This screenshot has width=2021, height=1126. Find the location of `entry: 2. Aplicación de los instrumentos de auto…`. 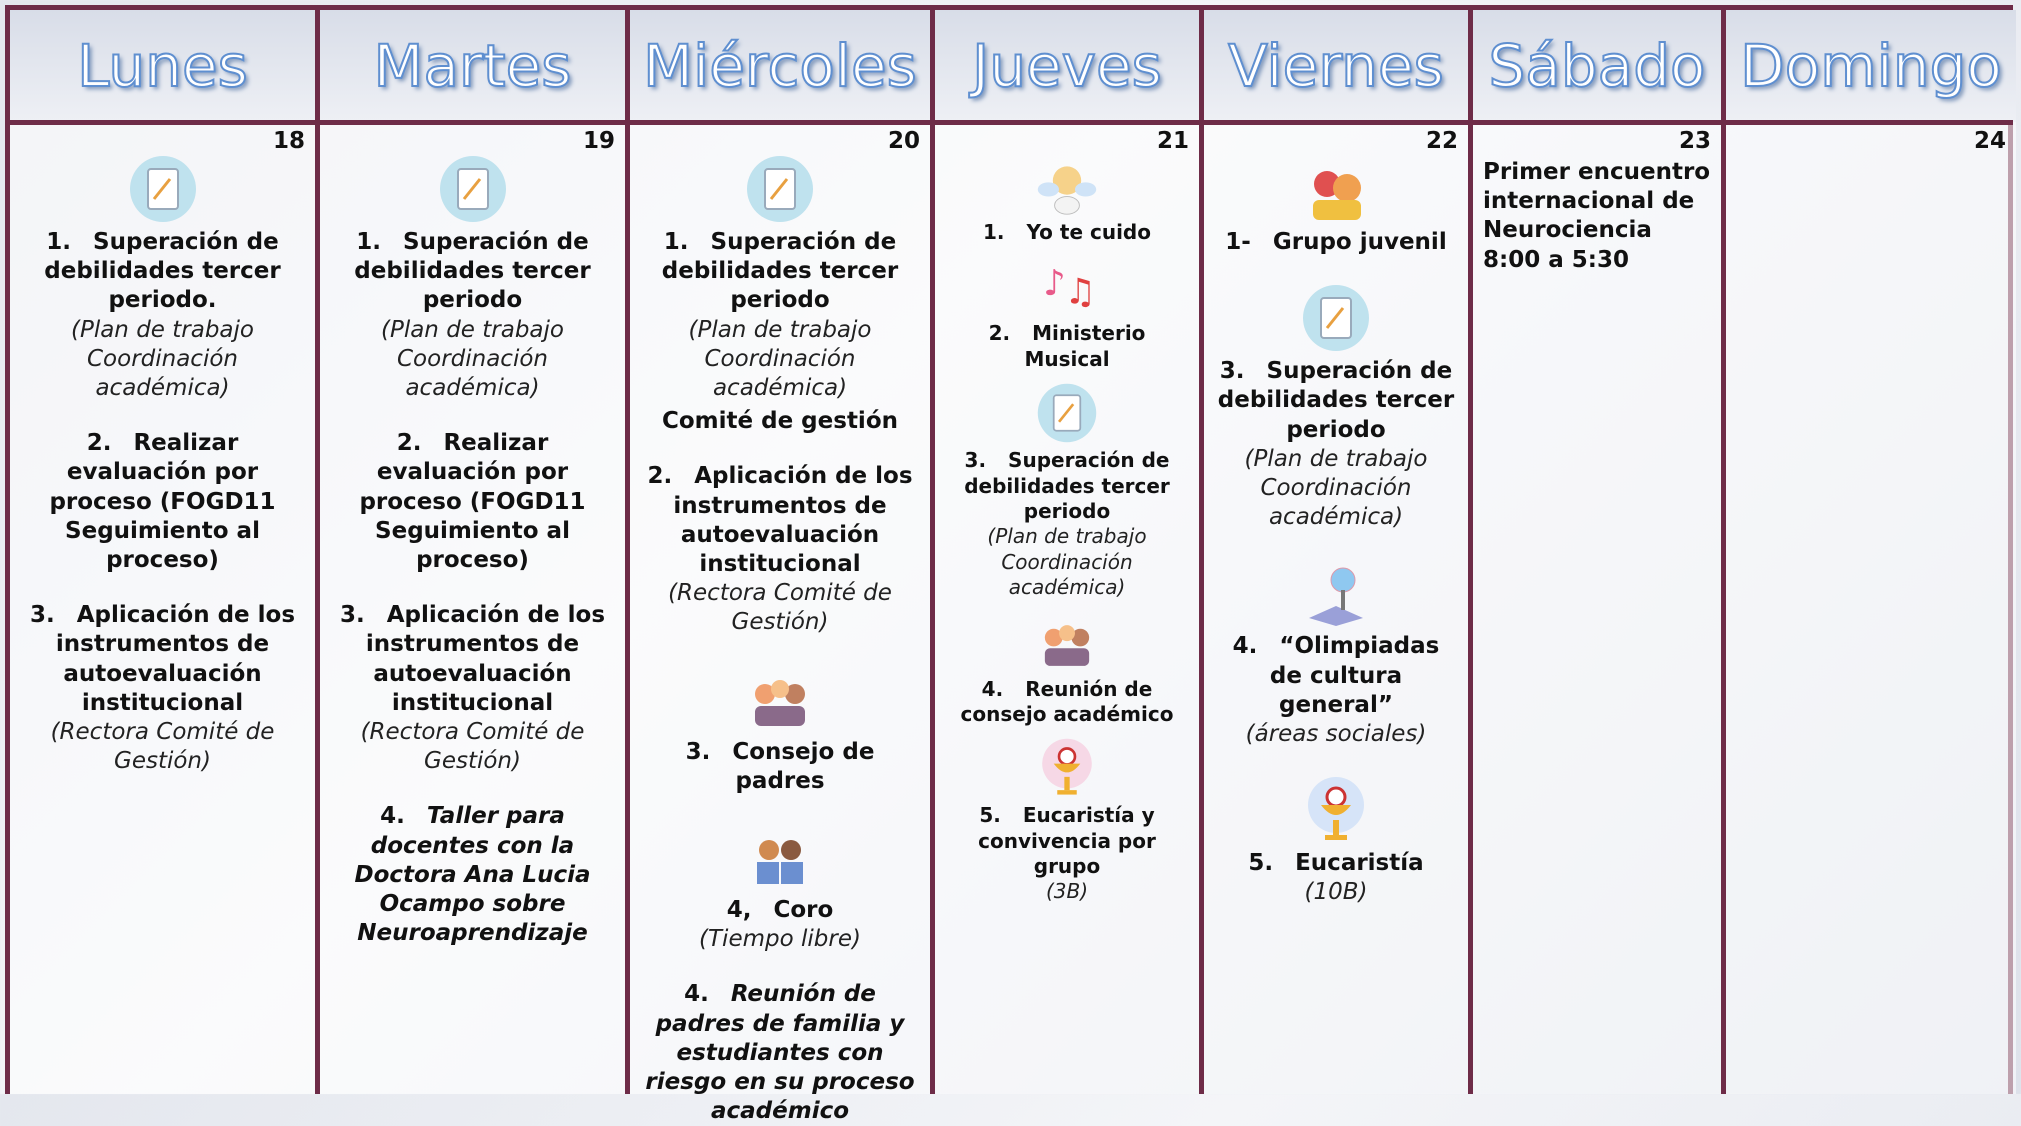

entry: 2. Aplicación de los instrumentos de auto… is located at coordinates (780, 549).